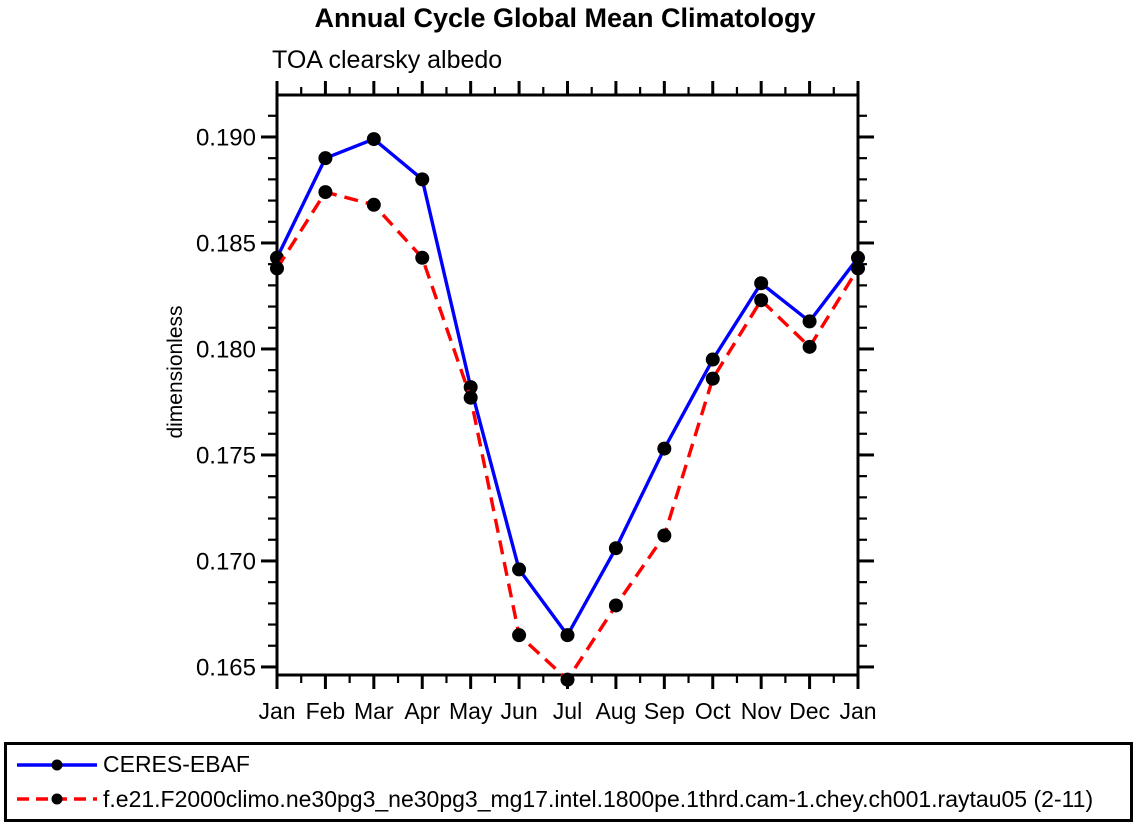  I want to click on y-tick-label: 0.170, so click(226, 561).